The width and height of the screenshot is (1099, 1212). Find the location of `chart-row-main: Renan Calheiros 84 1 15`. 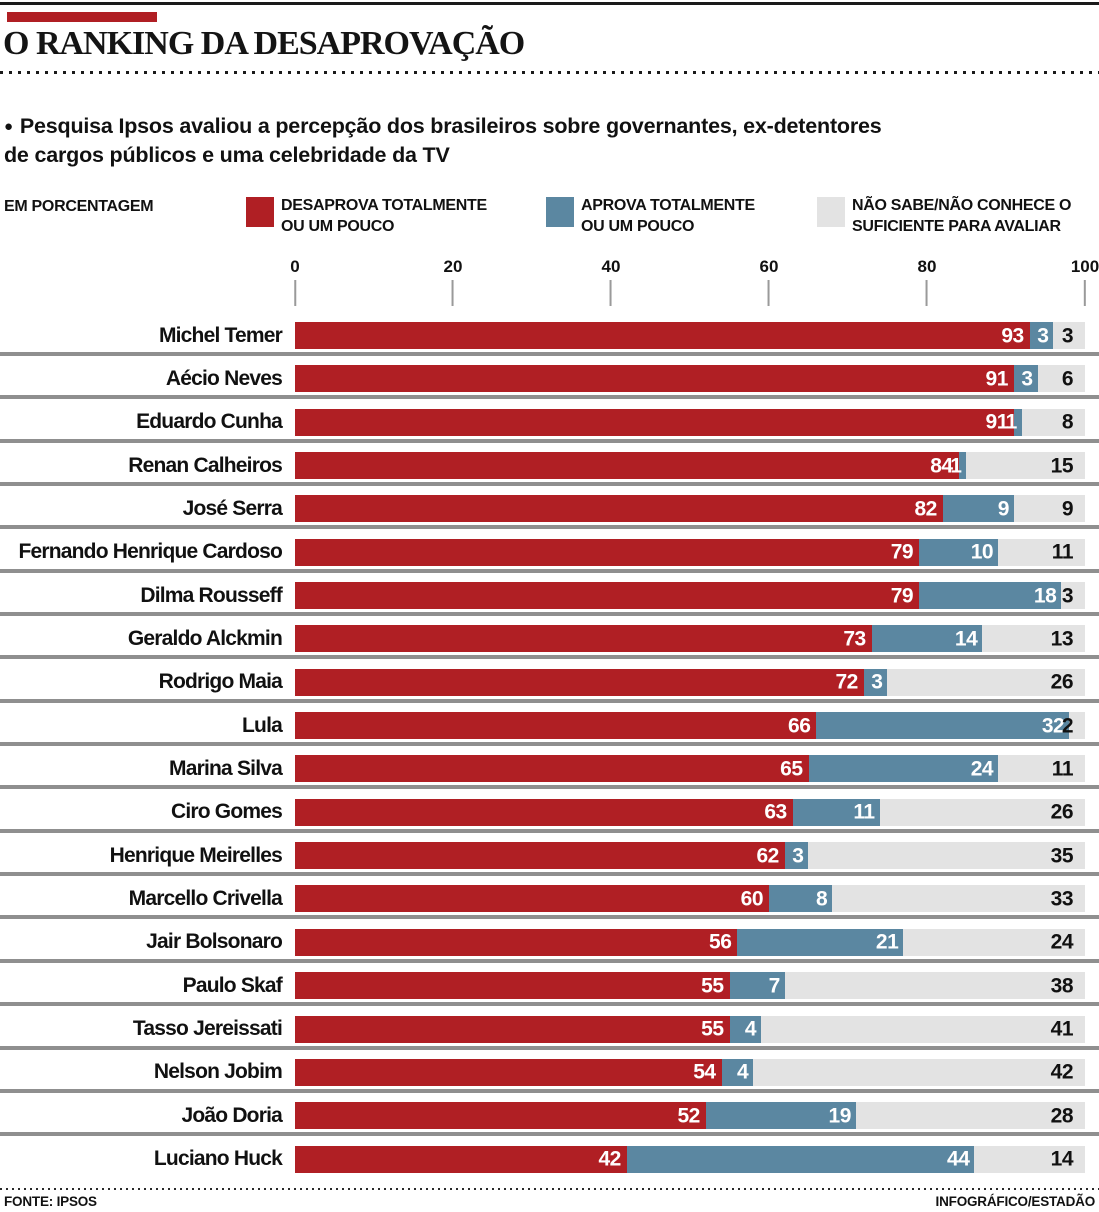

chart-row-main: Renan Calheiros 84 1 15 is located at coordinates (549, 466).